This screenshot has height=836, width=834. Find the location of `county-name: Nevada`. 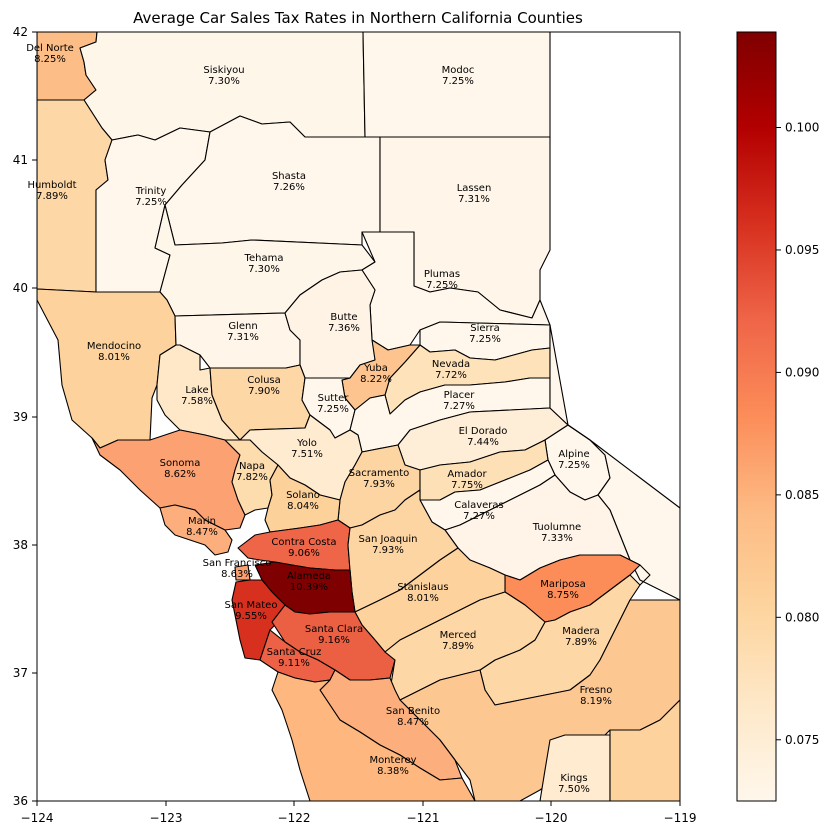

county-name: Nevada is located at coordinates (451, 364).